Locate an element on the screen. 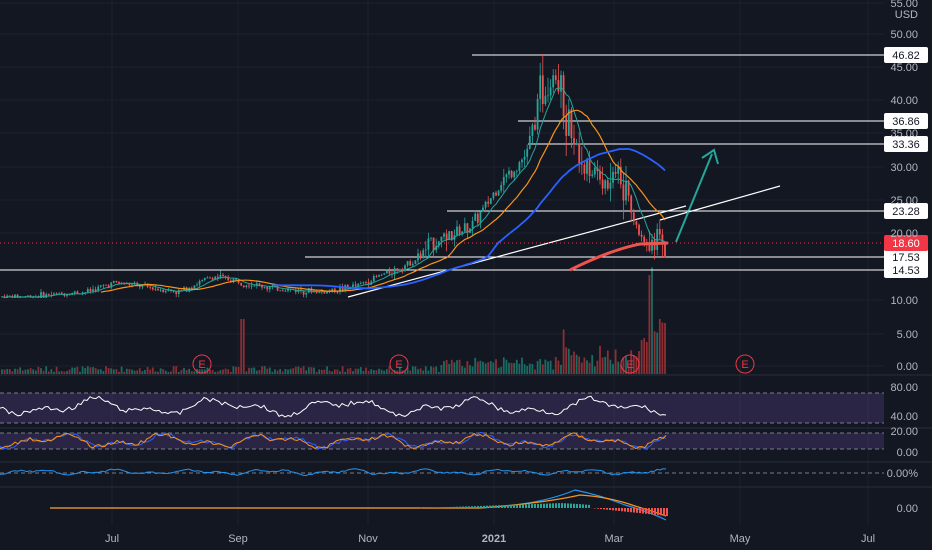  indicator-tick: 0.00 is located at coordinates (907, 509).